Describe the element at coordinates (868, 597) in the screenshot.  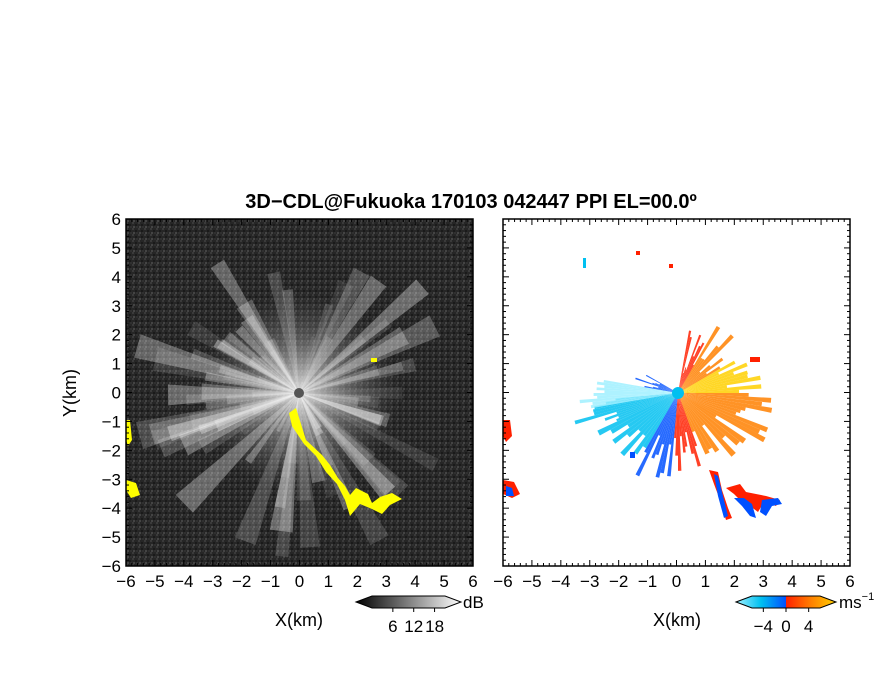
I see `right-colorbar-unit-exp: −1` at that location.